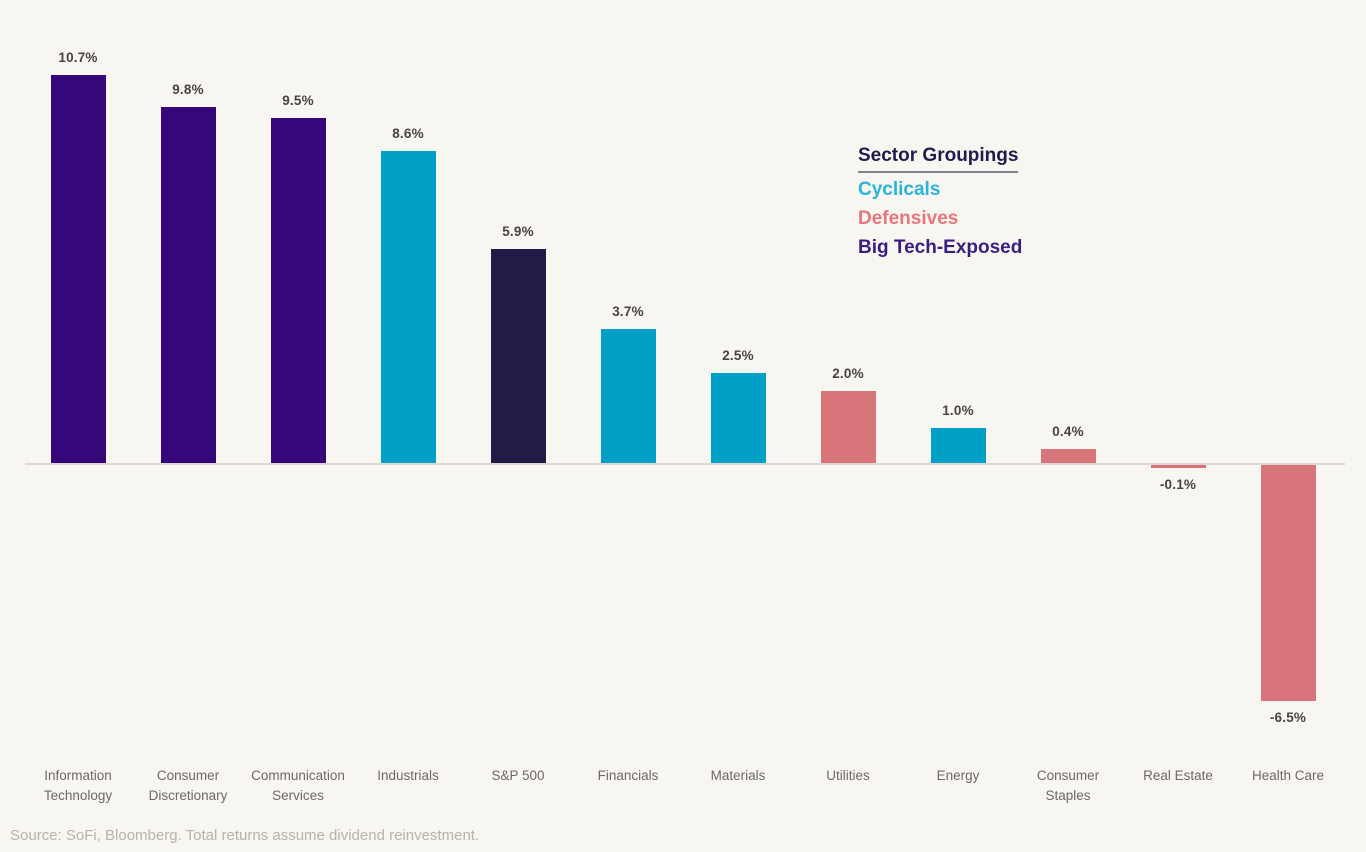  I want to click on bar-communication-services, so click(298, 291).